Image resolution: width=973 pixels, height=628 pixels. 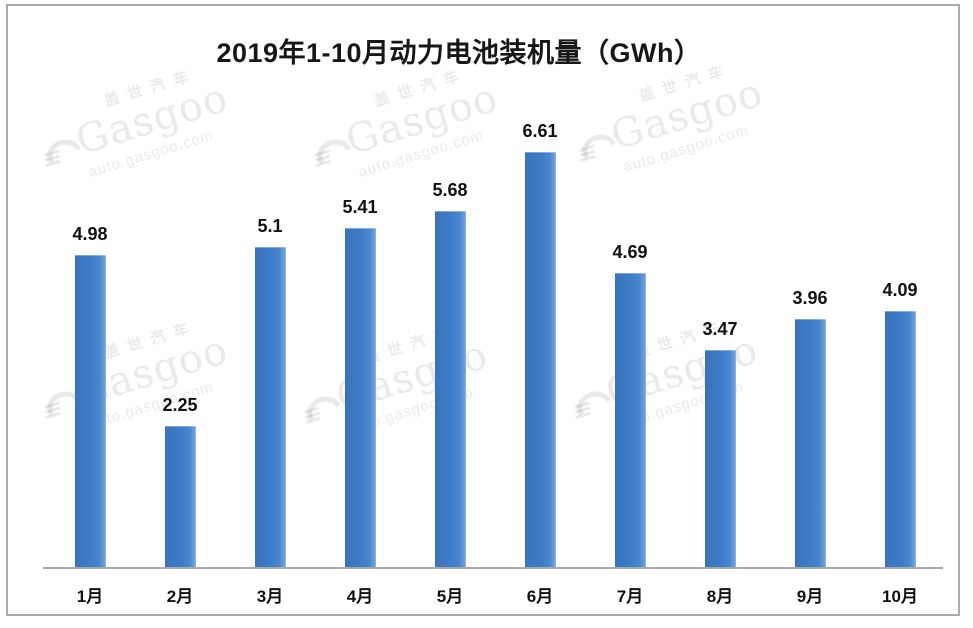 I want to click on chart-title: 2019年1-10月动力电池装机量（GWh）, so click(x=459, y=53).